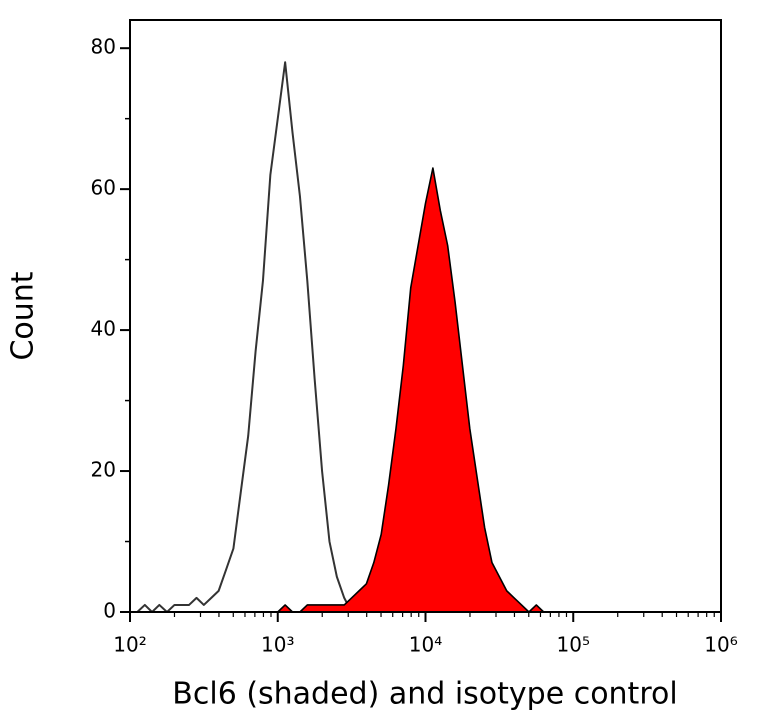 The height and width of the screenshot is (721, 768). What do you see at coordinates (23, 315) in the screenshot?
I see `y-axis-label: Count` at bounding box center [23, 315].